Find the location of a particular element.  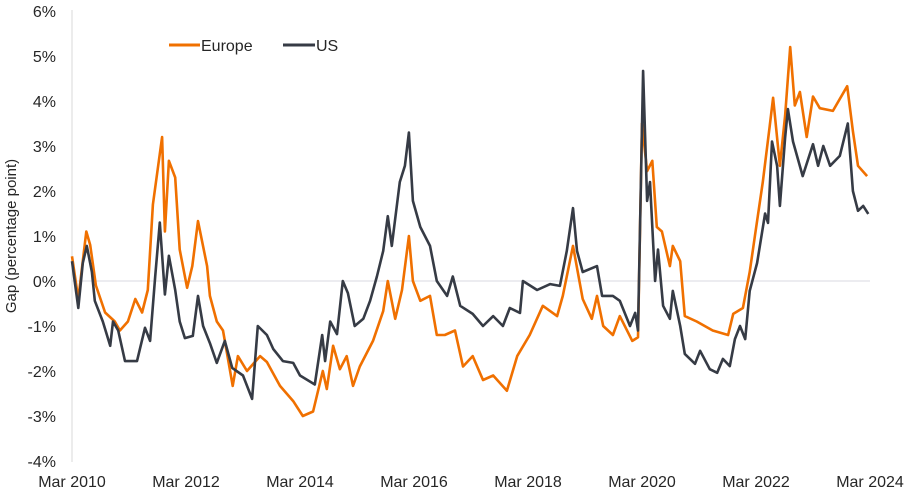

y-tick-label: 1% is located at coordinates (44, 237).